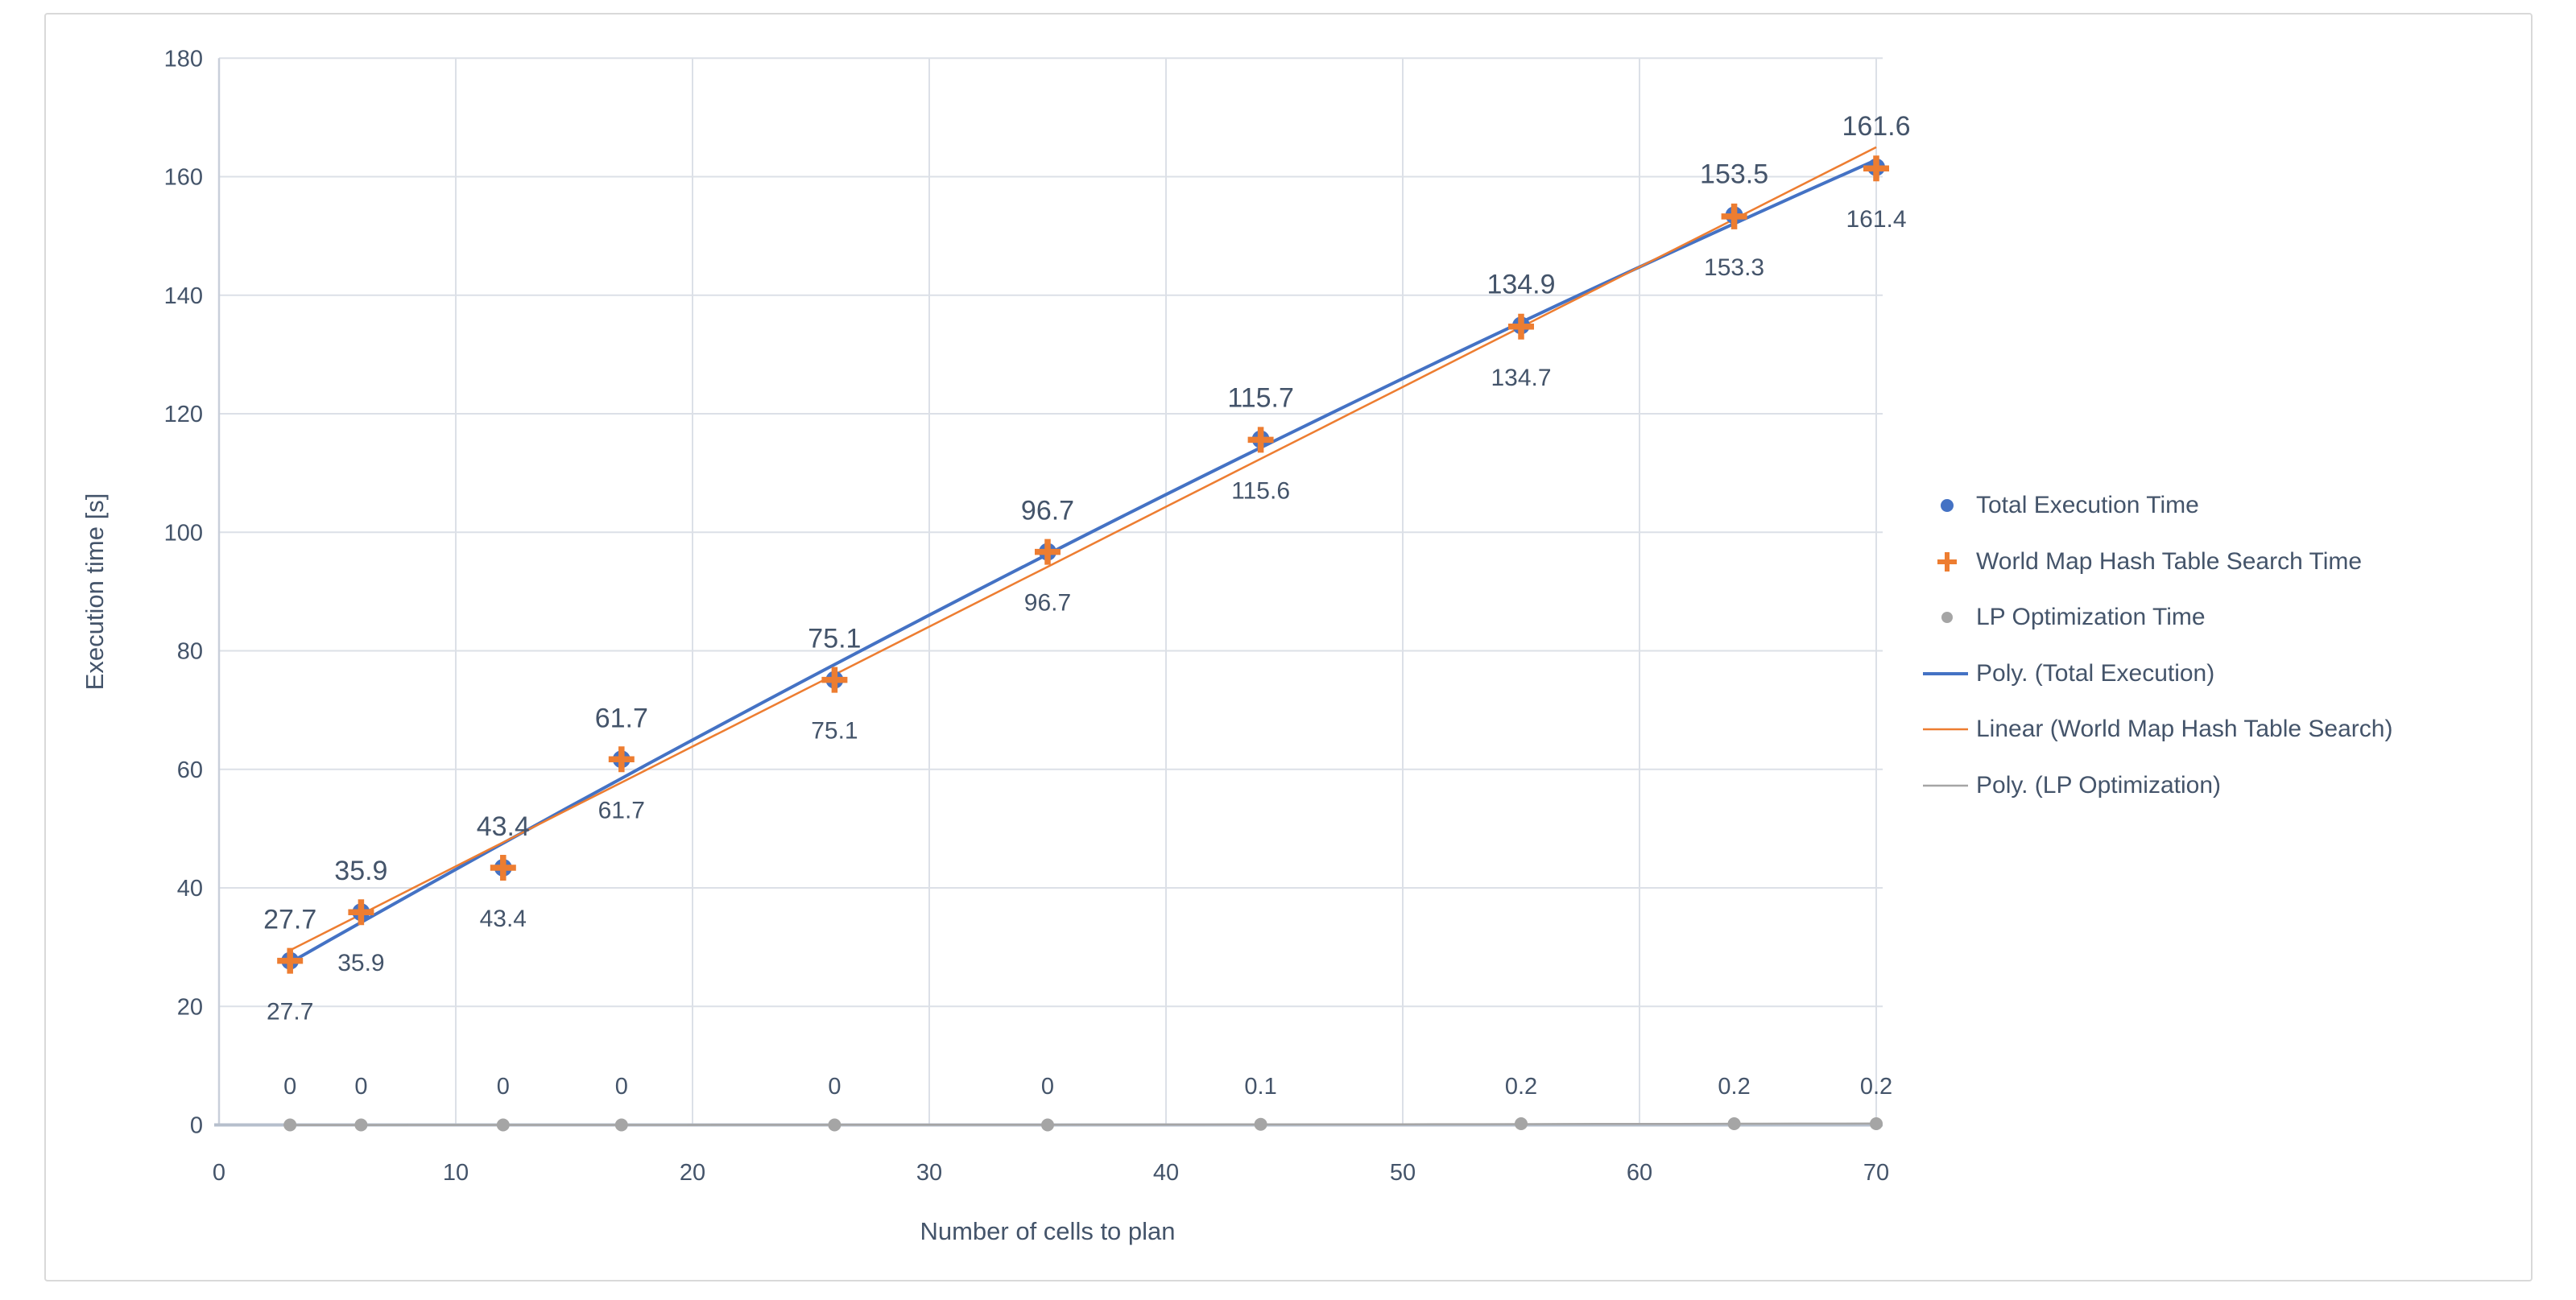 The width and height of the screenshot is (2576, 1300). Describe the element at coordinates (95, 592) in the screenshot. I see `y-axis-title: Execution time [s]` at that location.